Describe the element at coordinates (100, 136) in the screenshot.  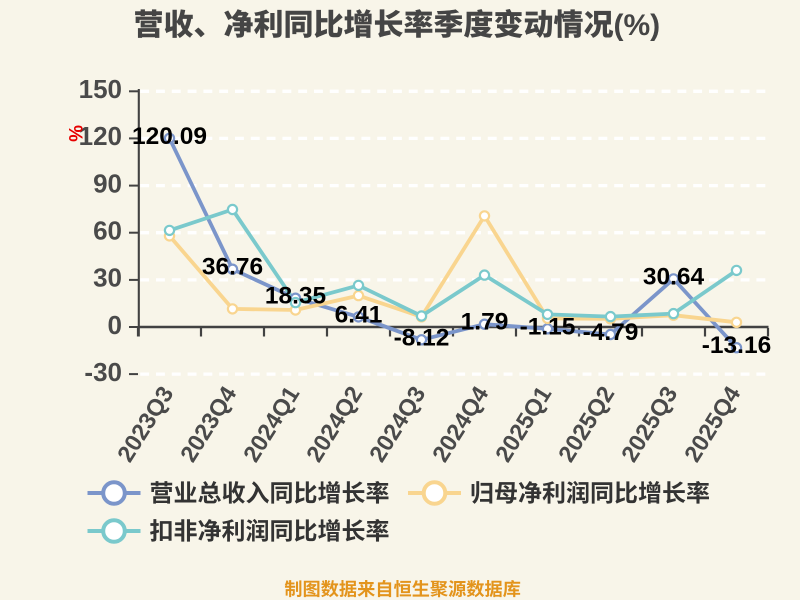
I see `svg-text: 120` at that location.